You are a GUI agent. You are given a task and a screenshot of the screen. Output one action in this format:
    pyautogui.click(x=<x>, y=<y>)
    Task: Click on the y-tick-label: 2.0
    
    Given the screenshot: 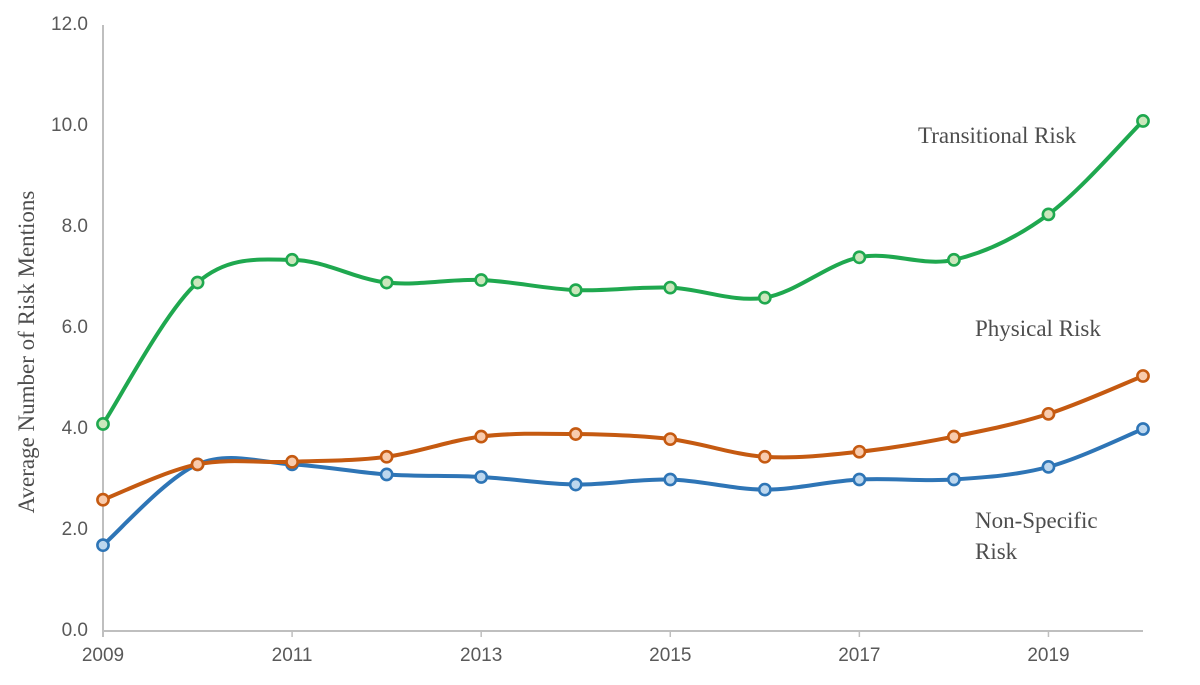 What is the action you would take?
    pyautogui.click(x=74, y=529)
    